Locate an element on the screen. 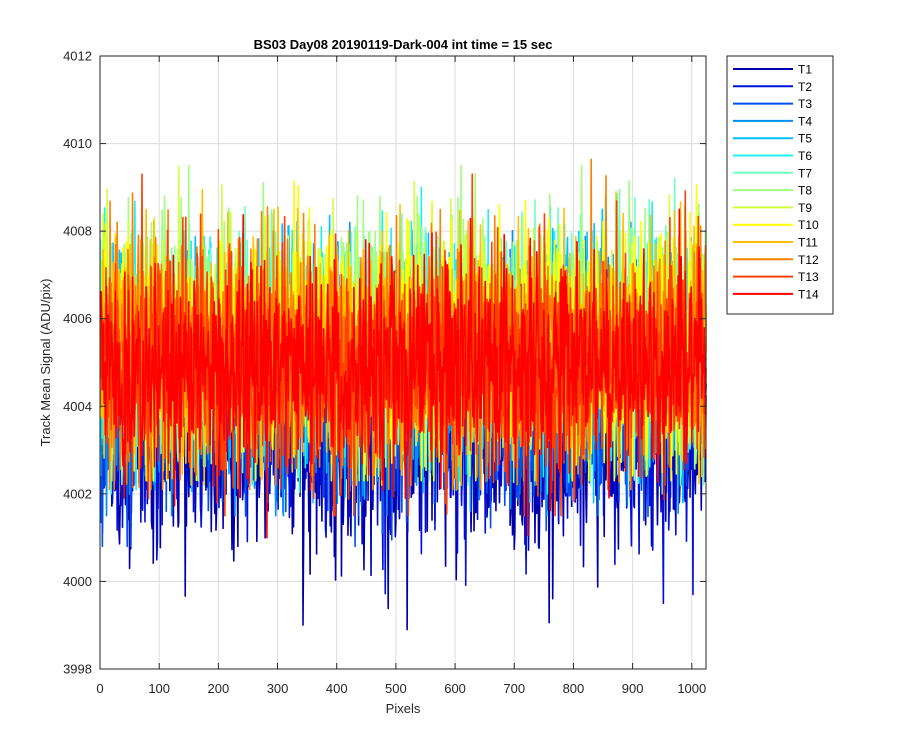 The height and width of the screenshot is (750, 900). y-tick-label: 3998 is located at coordinates (77, 669).